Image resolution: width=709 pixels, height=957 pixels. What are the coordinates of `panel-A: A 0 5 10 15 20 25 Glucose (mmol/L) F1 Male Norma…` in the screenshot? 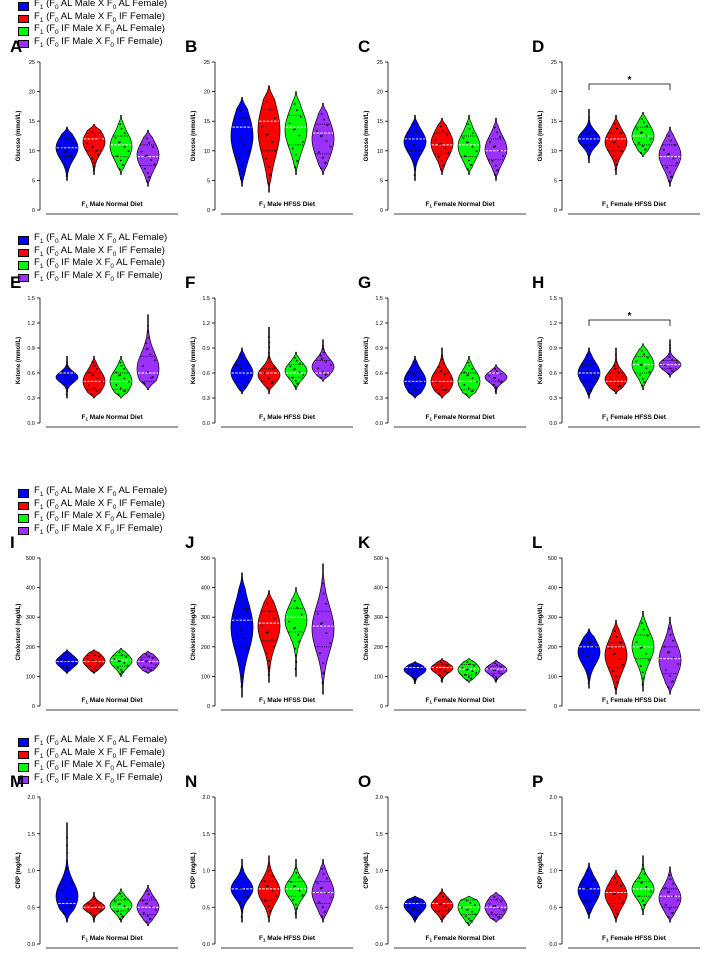 It's located at (94, 126).